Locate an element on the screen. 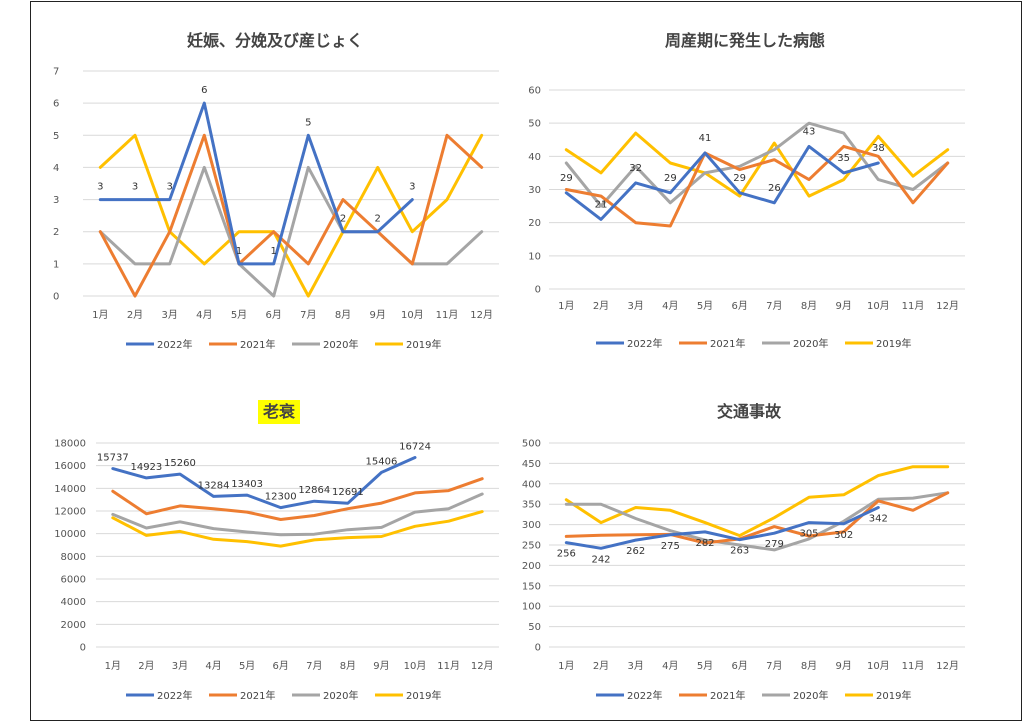  y-tick-label: 6000 is located at coordinates (73, 580).